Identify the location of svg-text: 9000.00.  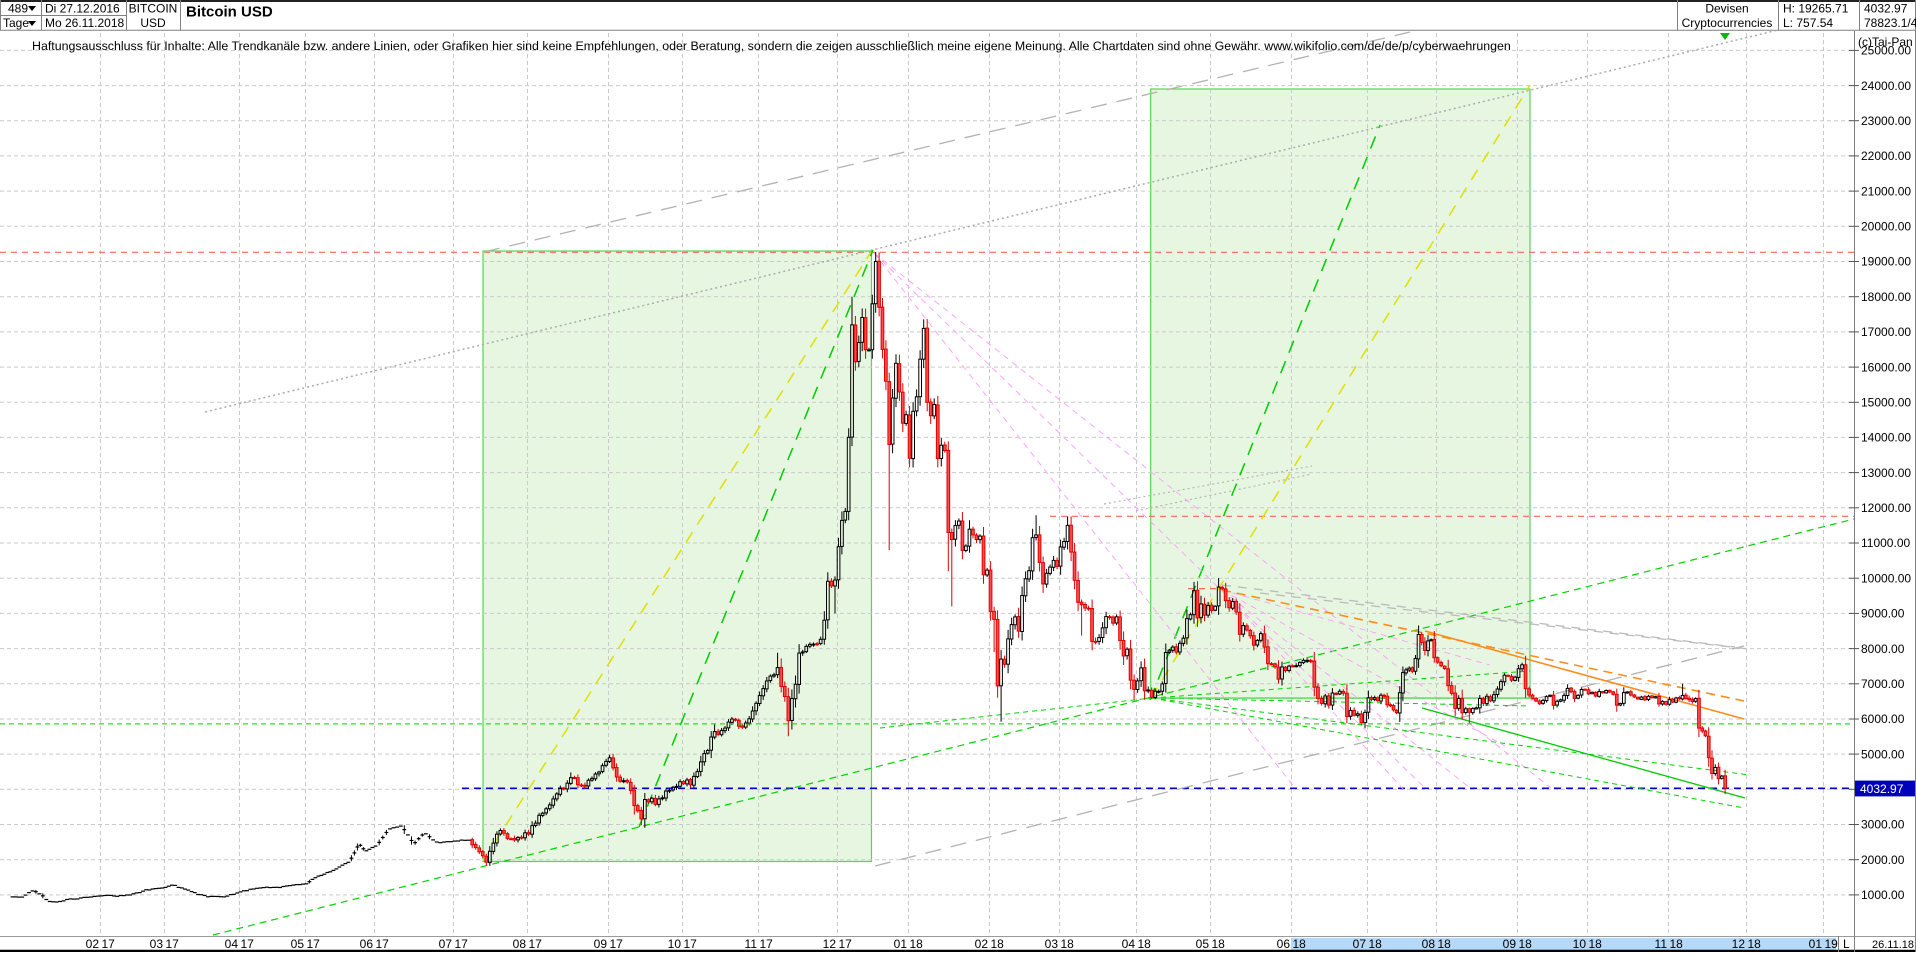
(1883, 614).